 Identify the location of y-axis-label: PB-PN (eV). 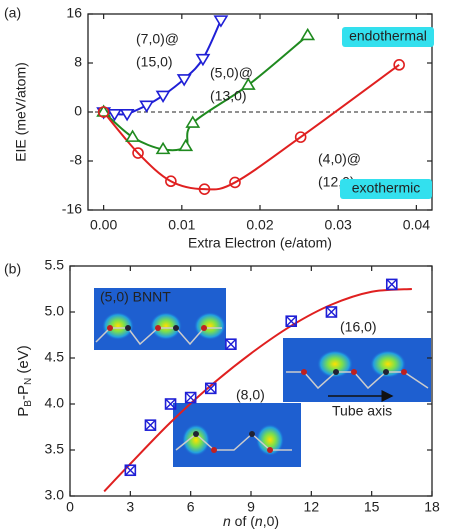
(24, 380).